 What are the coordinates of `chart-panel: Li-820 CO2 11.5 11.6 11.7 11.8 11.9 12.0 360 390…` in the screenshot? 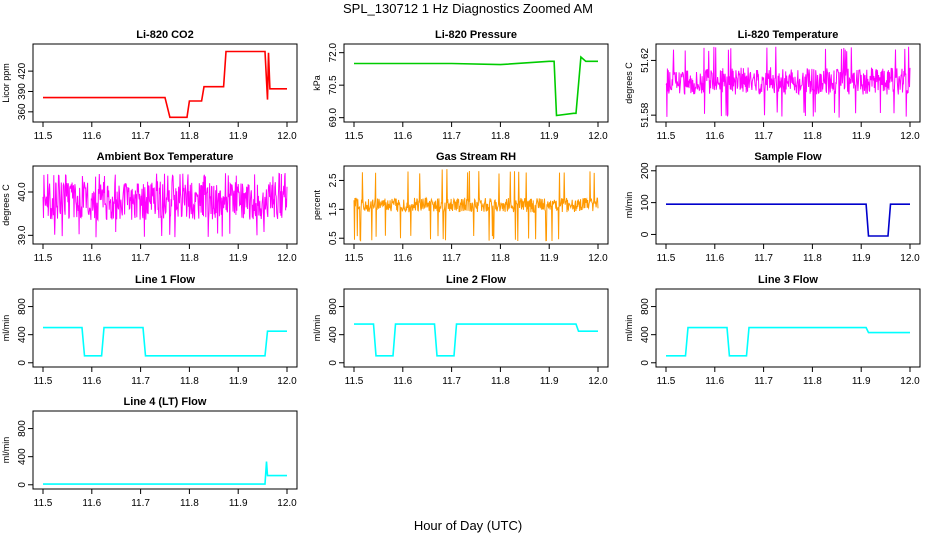 It's located at (149, 85).